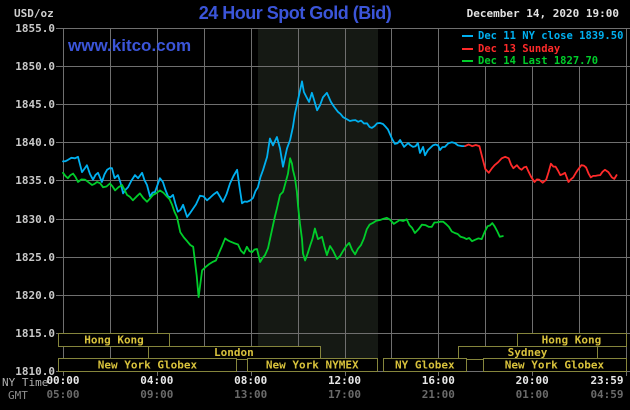 This screenshot has width=630, height=410. Describe the element at coordinates (607, 394) in the screenshot. I see `x-axis-label-gmt: 04:59` at that location.